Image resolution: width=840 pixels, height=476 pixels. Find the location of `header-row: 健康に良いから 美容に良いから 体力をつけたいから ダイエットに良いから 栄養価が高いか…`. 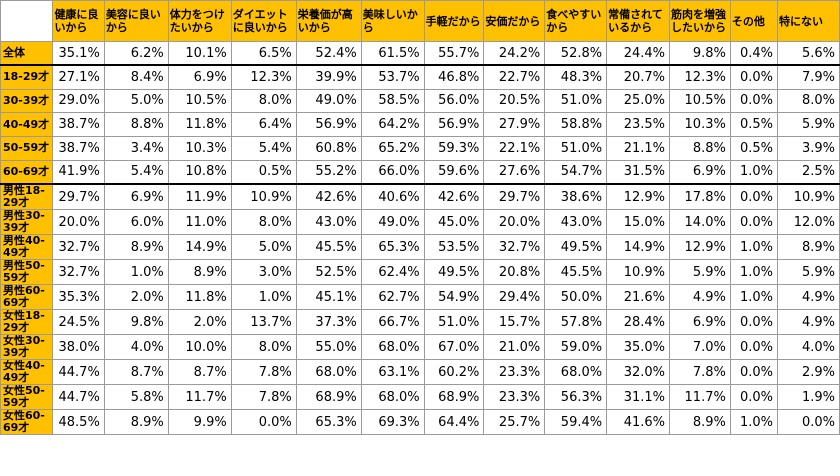

header-row: 健康に良いから 美容に良いから 体力をつけたいから ダイエットに良いから 栄養価が高いか… is located at coordinates (420, 21).